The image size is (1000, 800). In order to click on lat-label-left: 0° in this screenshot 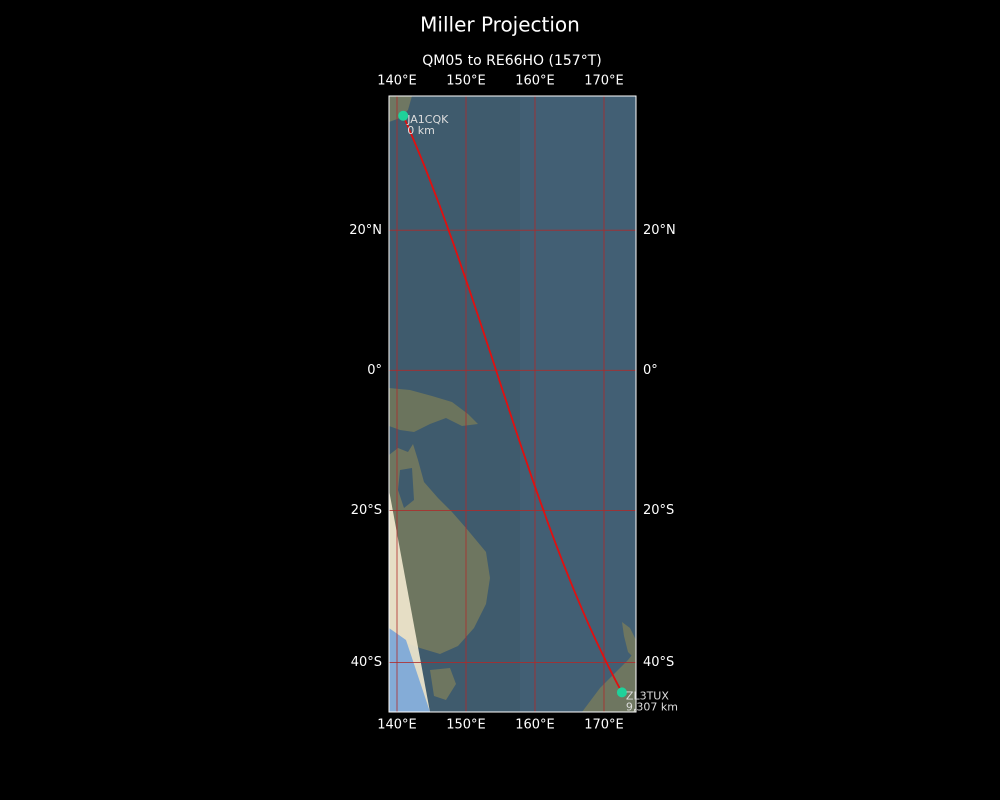, I will do `click(374, 370)`.